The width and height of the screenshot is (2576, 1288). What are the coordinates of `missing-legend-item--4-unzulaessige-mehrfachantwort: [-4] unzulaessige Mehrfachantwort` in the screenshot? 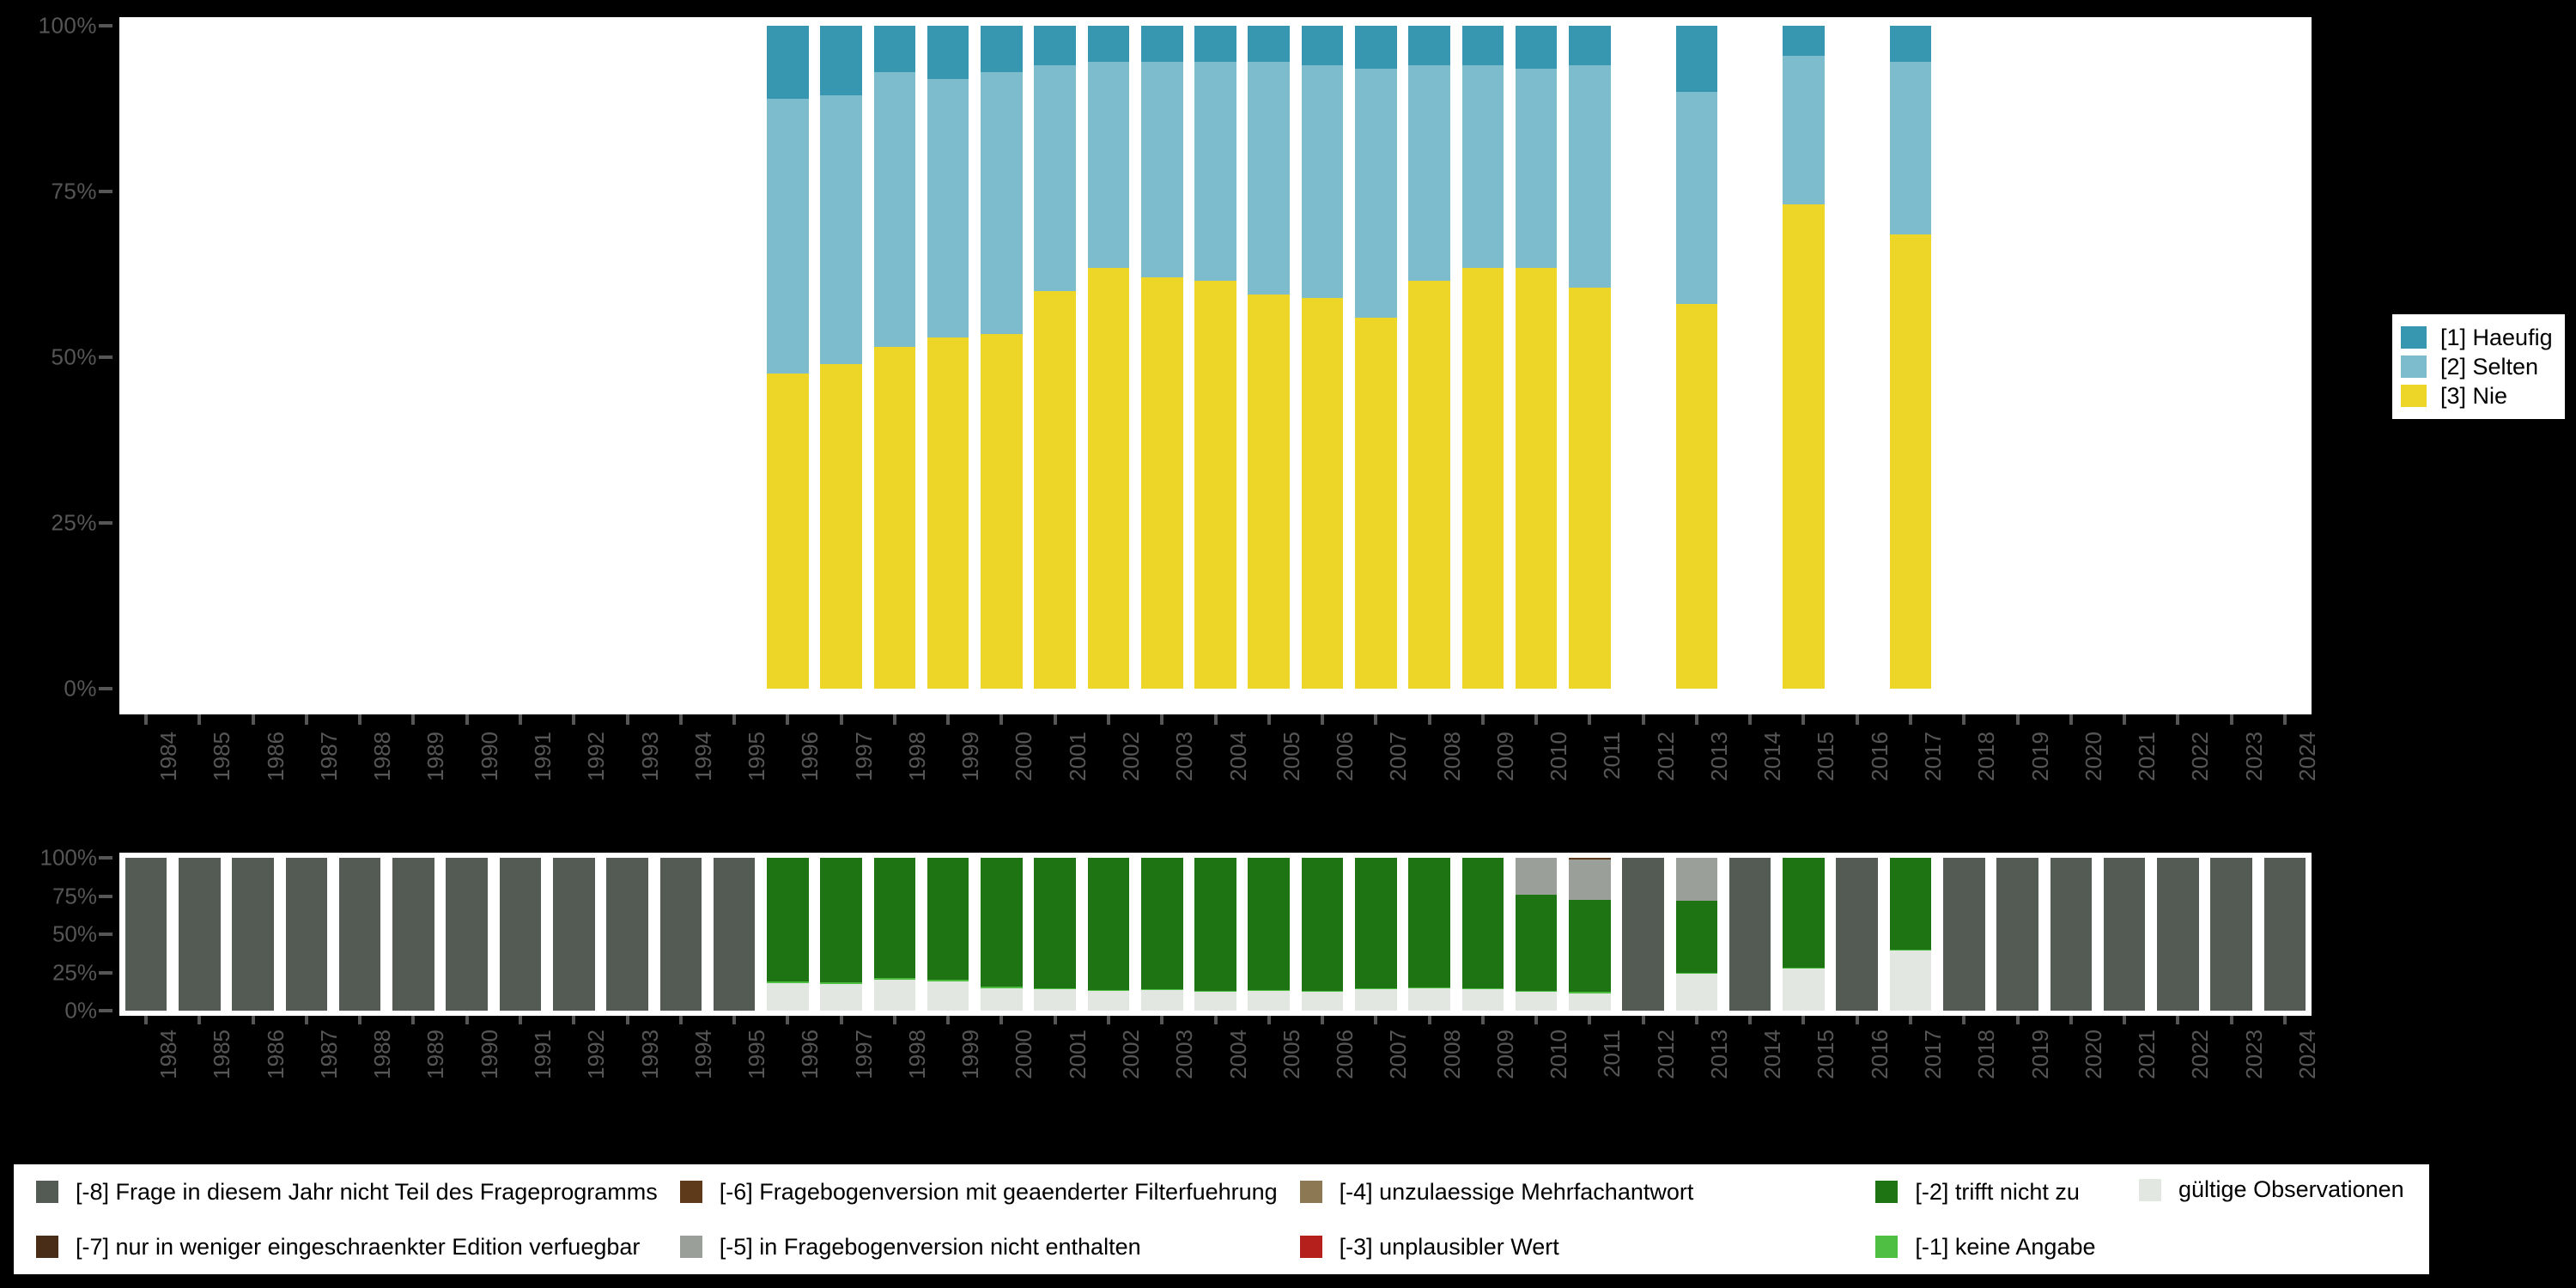 It's located at (1566, 1192).